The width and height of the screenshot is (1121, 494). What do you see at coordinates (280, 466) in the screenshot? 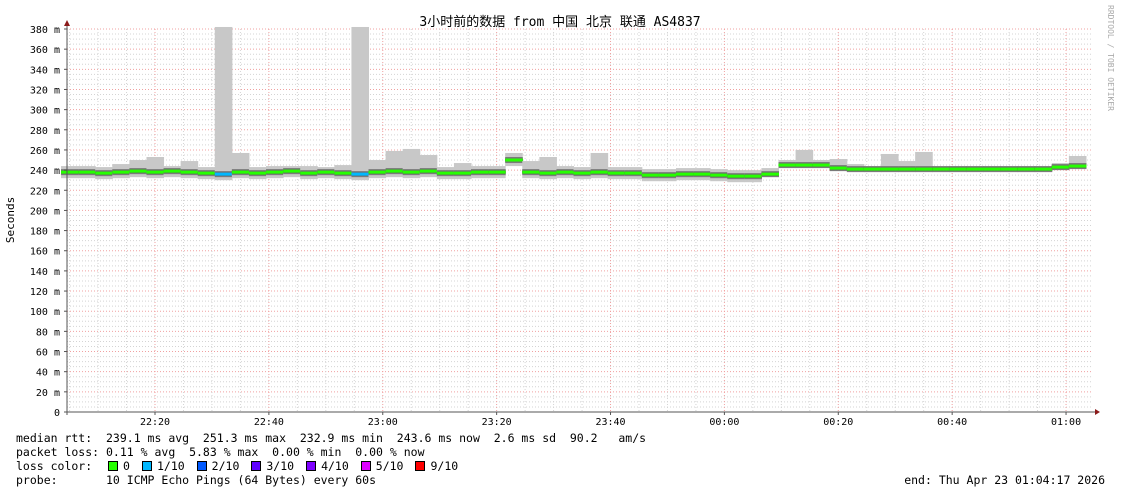
I see `loss-legend-label: 3/10` at bounding box center [280, 466].